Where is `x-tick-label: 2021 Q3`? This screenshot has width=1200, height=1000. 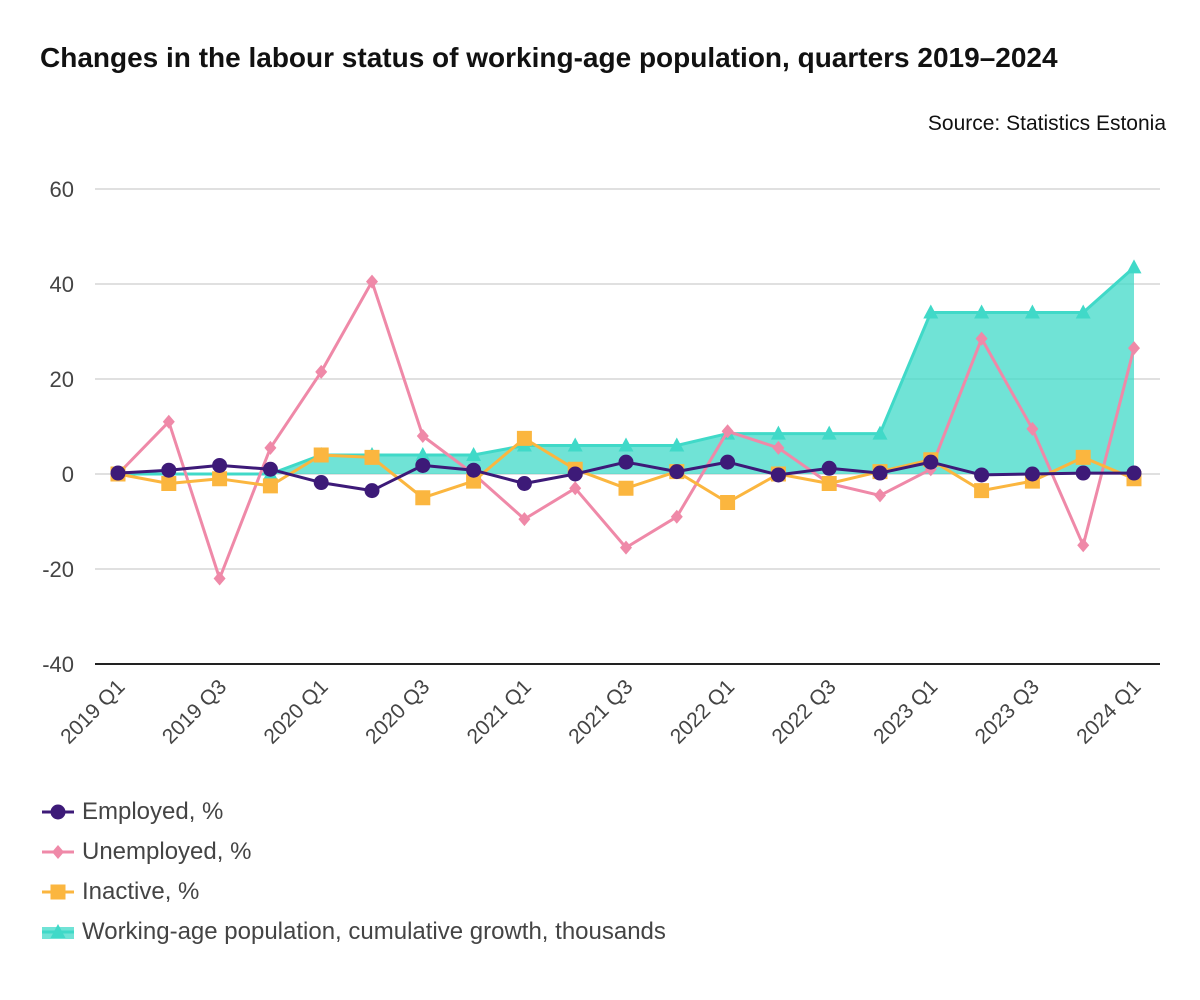 x-tick-label: 2021 Q3 is located at coordinates (600, 711).